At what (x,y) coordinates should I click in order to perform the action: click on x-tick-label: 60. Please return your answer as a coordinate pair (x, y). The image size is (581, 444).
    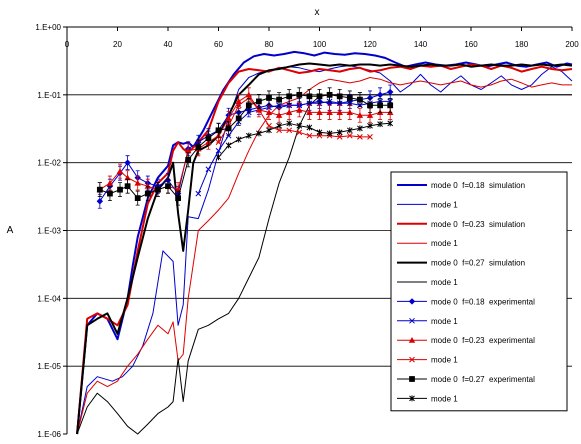
    Looking at the image, I should click on (218, 44).